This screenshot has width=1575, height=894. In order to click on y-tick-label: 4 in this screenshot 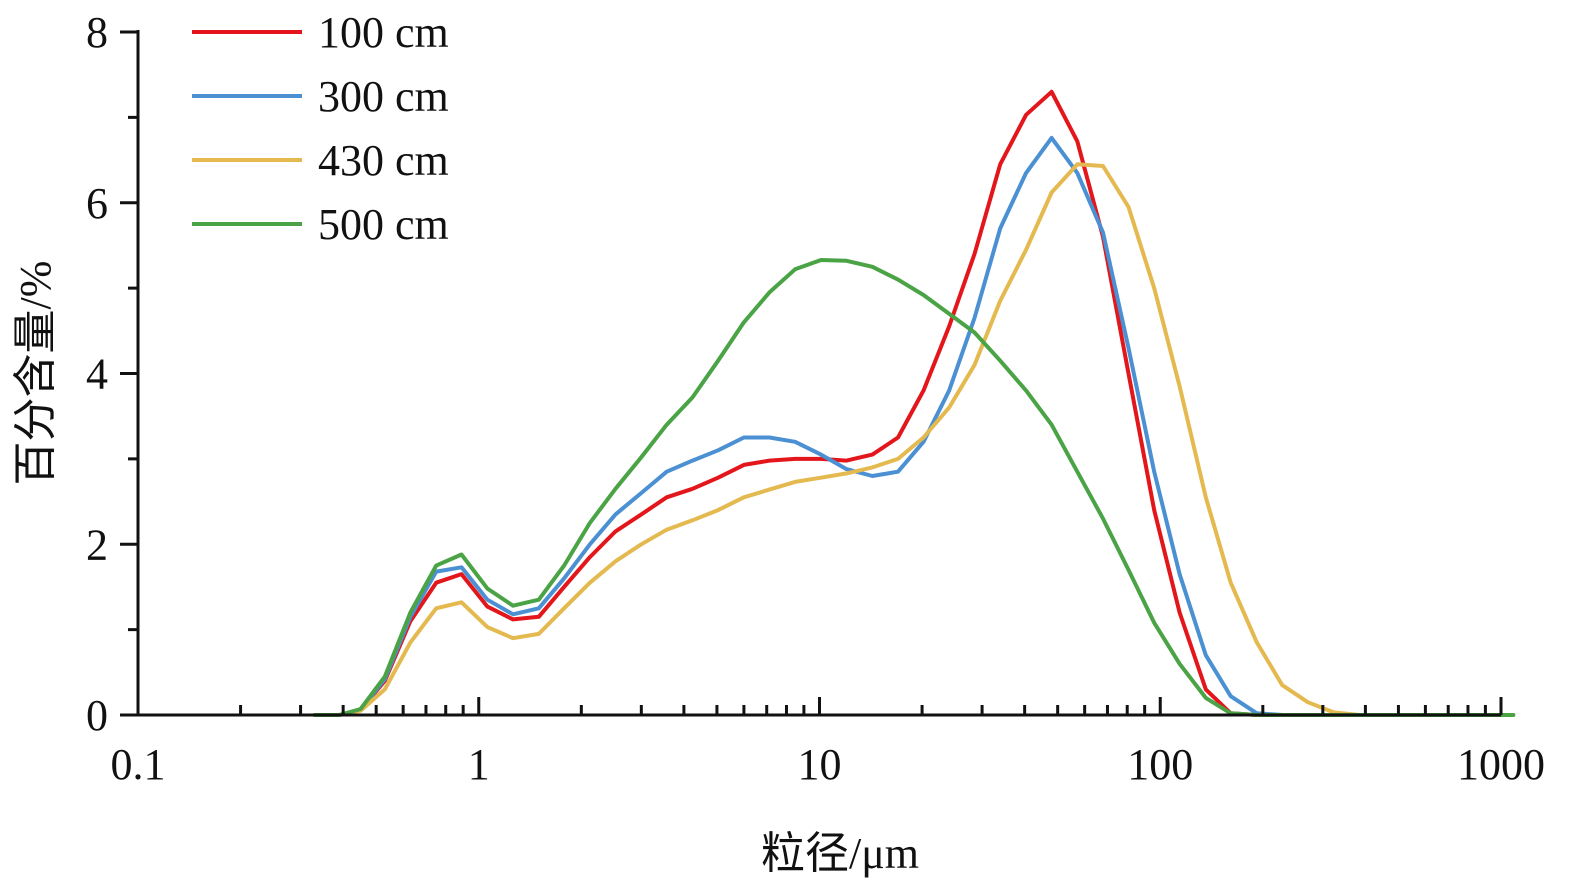, I will do `click(97, 374)`.